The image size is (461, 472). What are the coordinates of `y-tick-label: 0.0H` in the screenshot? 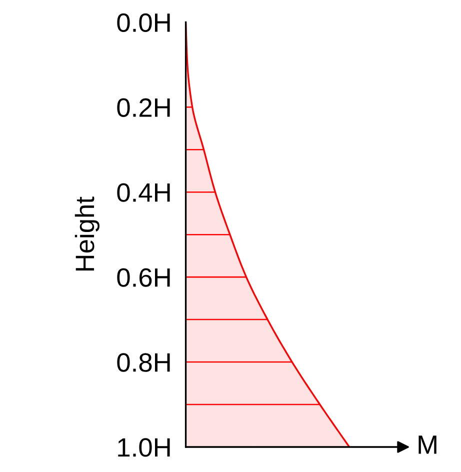 It's located at (143, 22).